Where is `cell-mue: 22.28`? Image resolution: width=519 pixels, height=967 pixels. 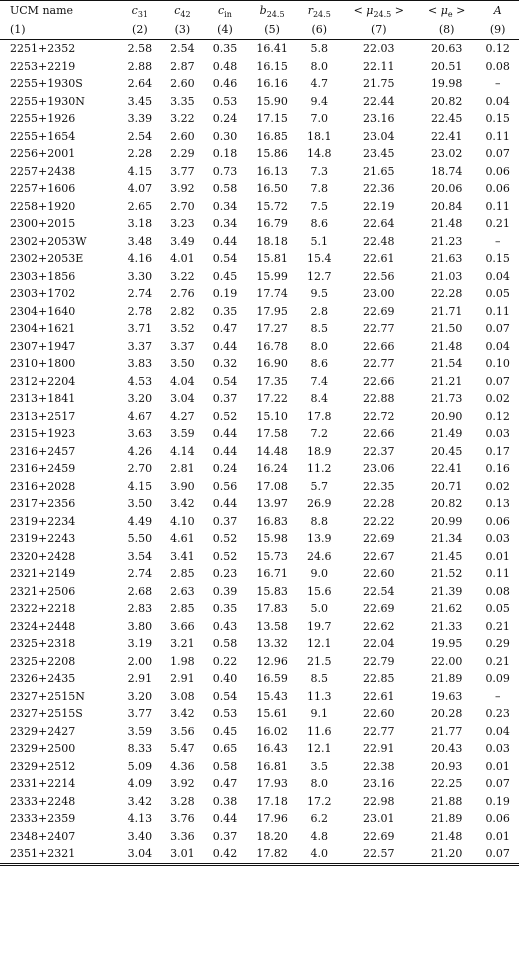
cell-mue: 22.28 is located at coordinates (446, 293).